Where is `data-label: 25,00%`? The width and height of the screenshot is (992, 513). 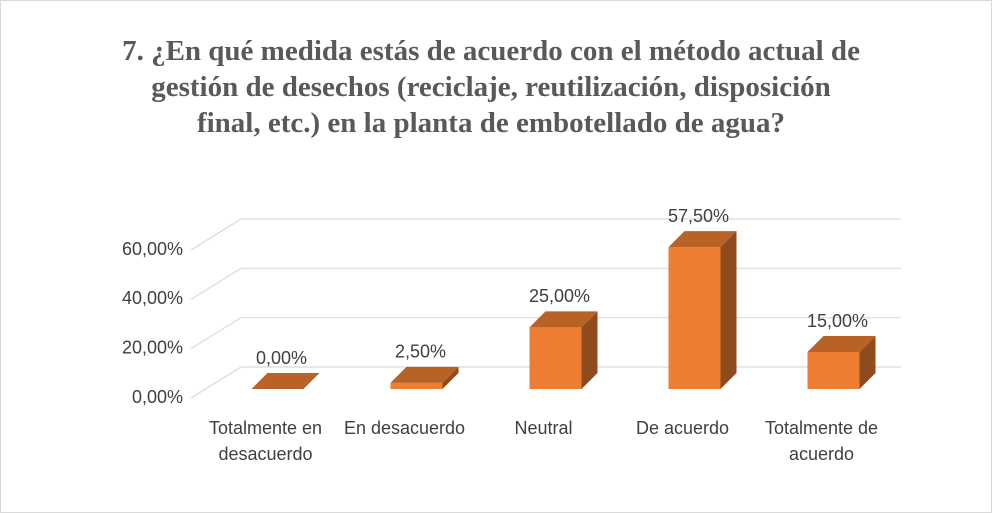
data-label: 25,00% is located at coordinates (559, 296).